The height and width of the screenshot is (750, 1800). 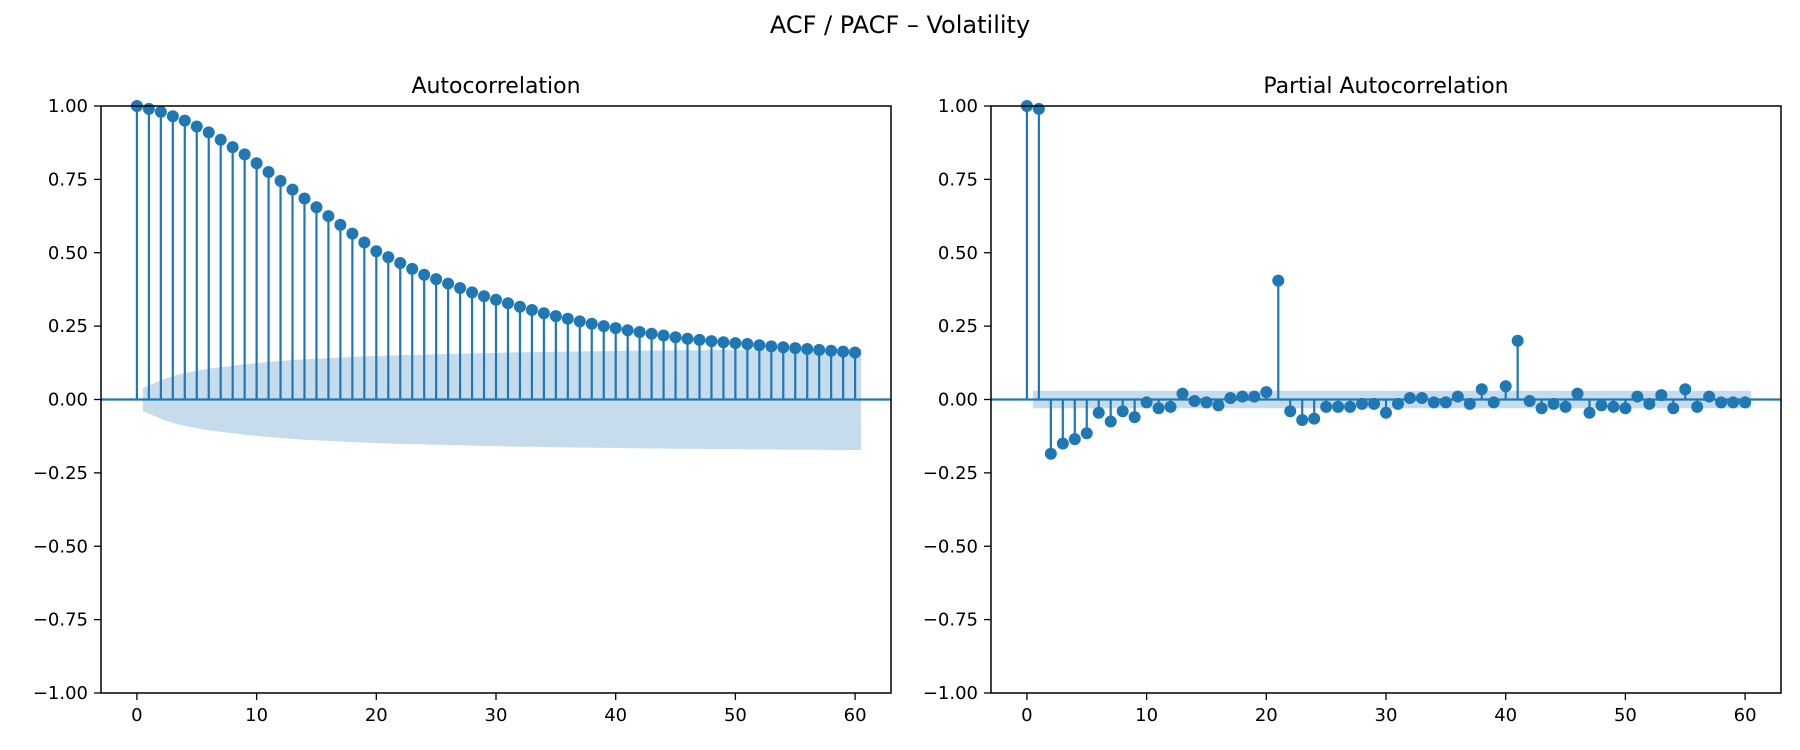 What do you see at coordinates (60, 546) in the screenshot?
I see `acf-ytick-label: −0.50` at bounding box center [60, 546].